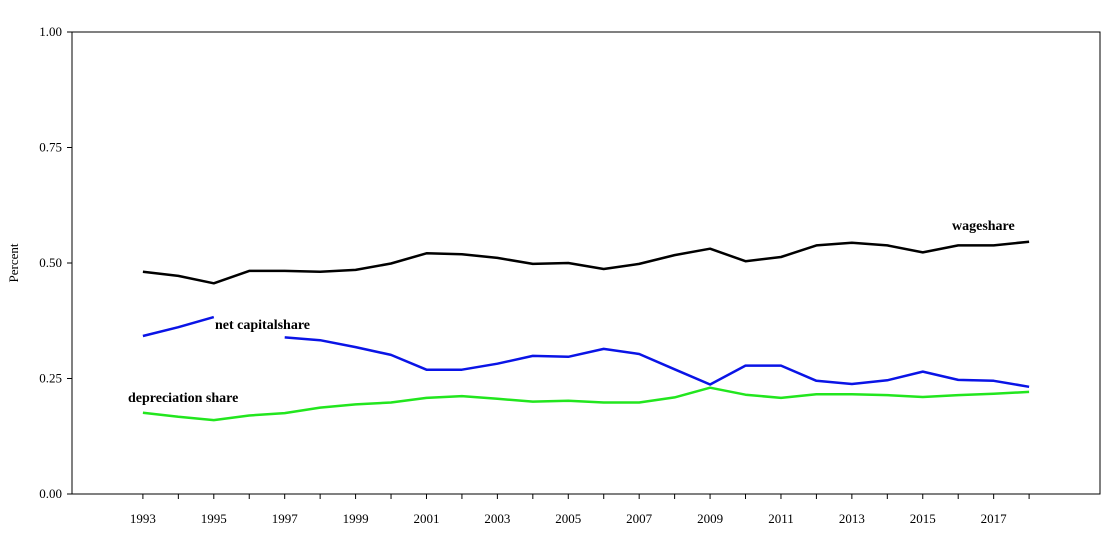  What do you see at coordinates (710, 518) in the screenshot?
I see `x-tick-label: 2009` at bounding box center [710, 518].